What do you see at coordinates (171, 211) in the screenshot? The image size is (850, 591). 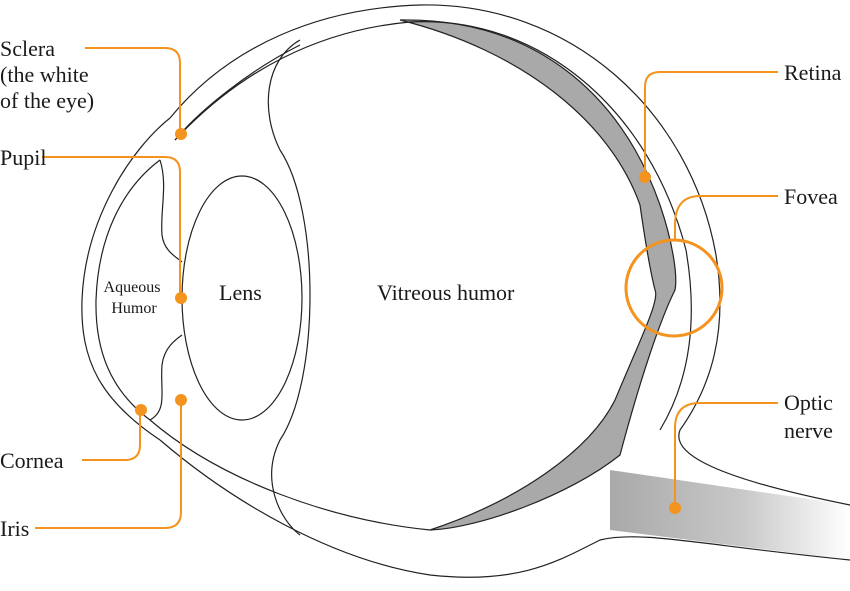 I see `iris-upper-outline` at bounding box center [171, 211].